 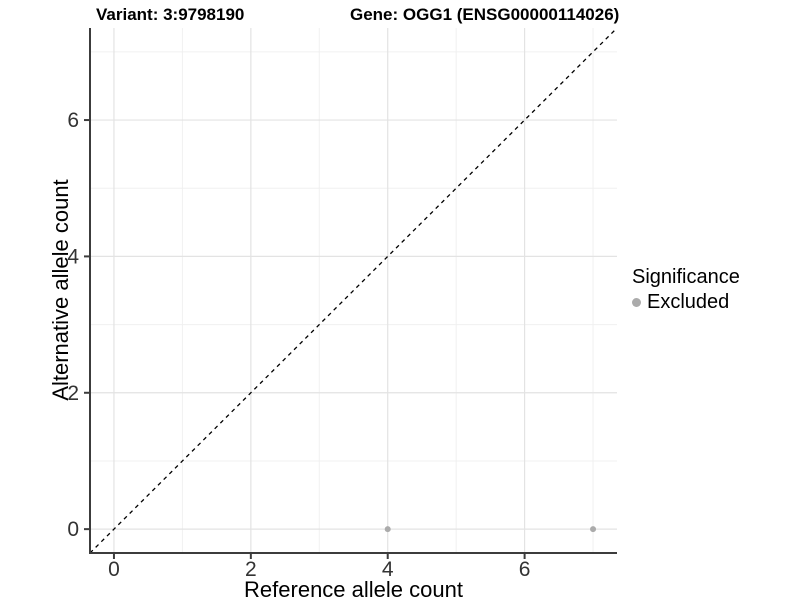 I want to click on x-tick-label: 4, so click(x=388, y=569).